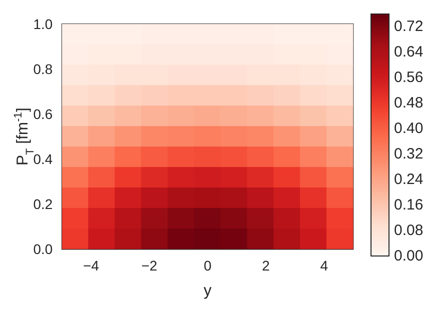  What do you see at coordinates (409, 77) in the screenshot?
I see `color-bar-label: 0.56` at bounding box center [409, 77].